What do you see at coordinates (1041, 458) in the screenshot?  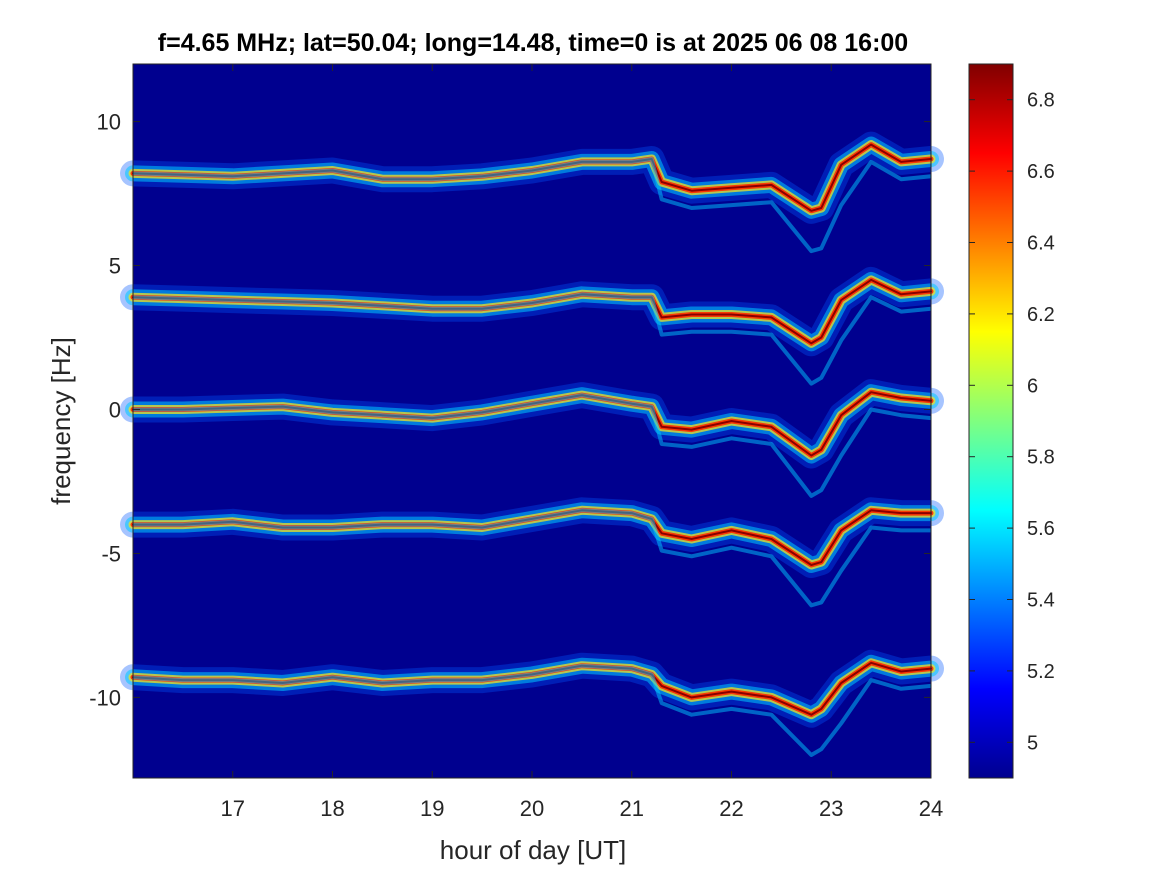 I see `colorbar-tick-label: 5.8` at bounding box center [1041, 458].